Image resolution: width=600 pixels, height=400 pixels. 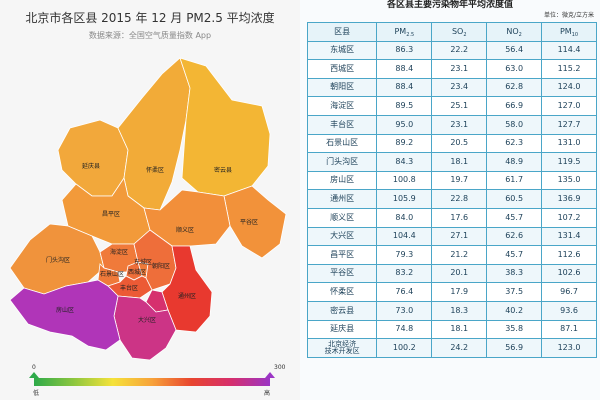 What do you see at coordinates (112, 274) in the screenshot?
I see `label-shijingshan: 石景山区` at bounding box center [112, 274].